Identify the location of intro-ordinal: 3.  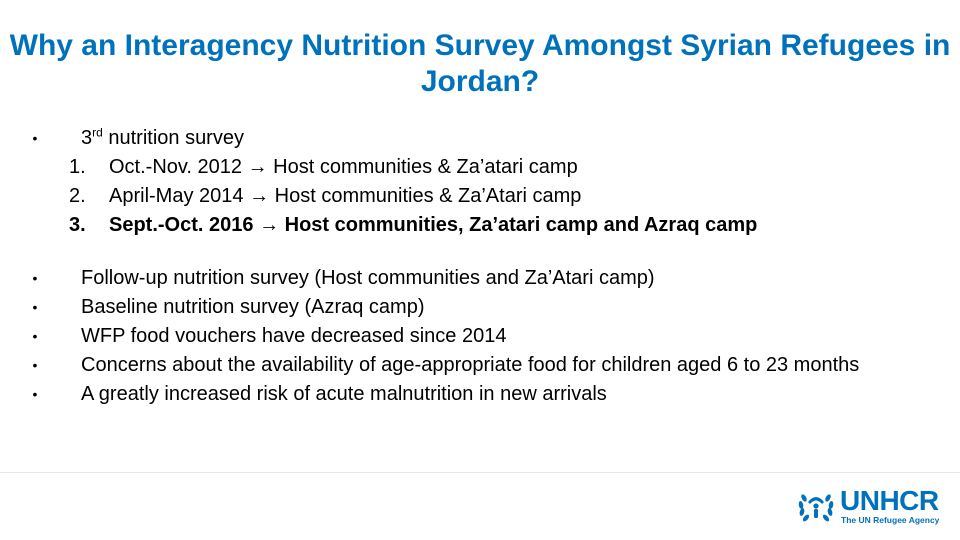
(87, 138).